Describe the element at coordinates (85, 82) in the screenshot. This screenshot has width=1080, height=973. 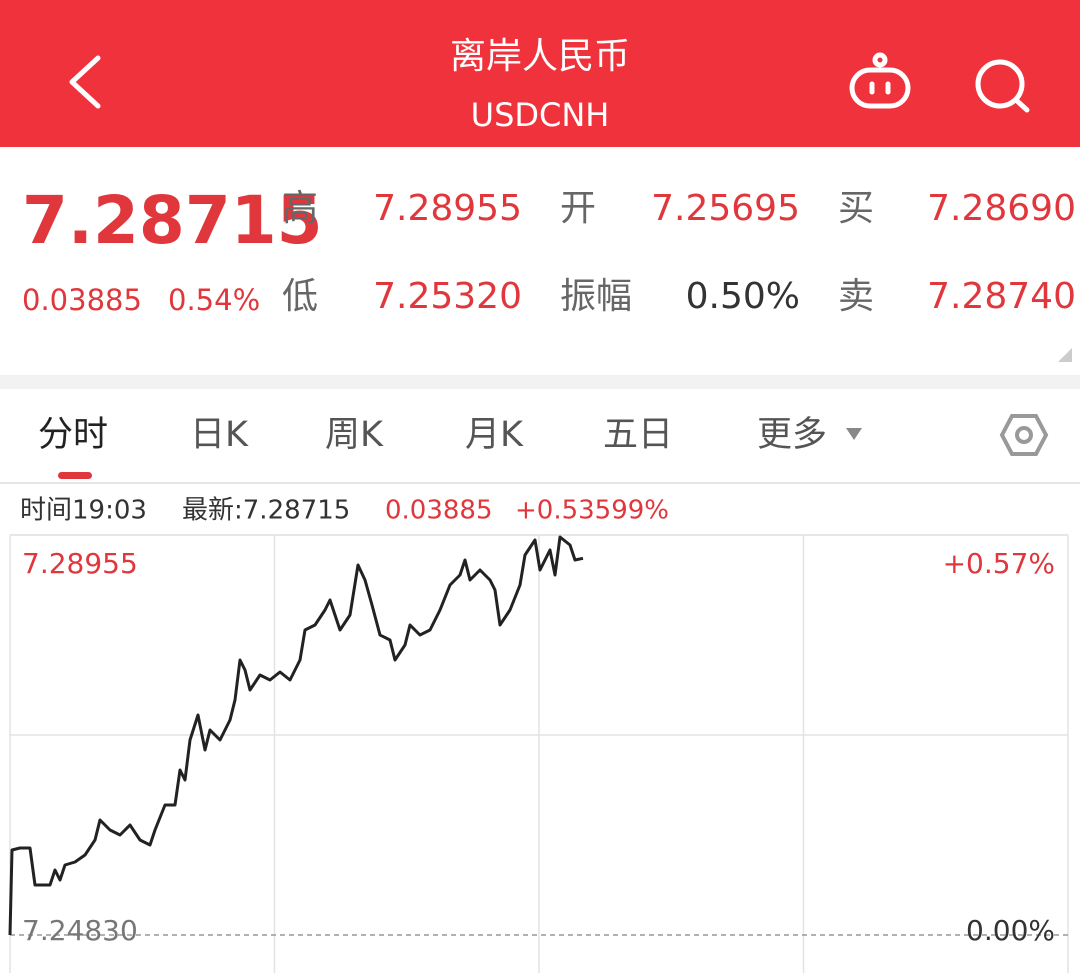
I see `back-button` at that location.